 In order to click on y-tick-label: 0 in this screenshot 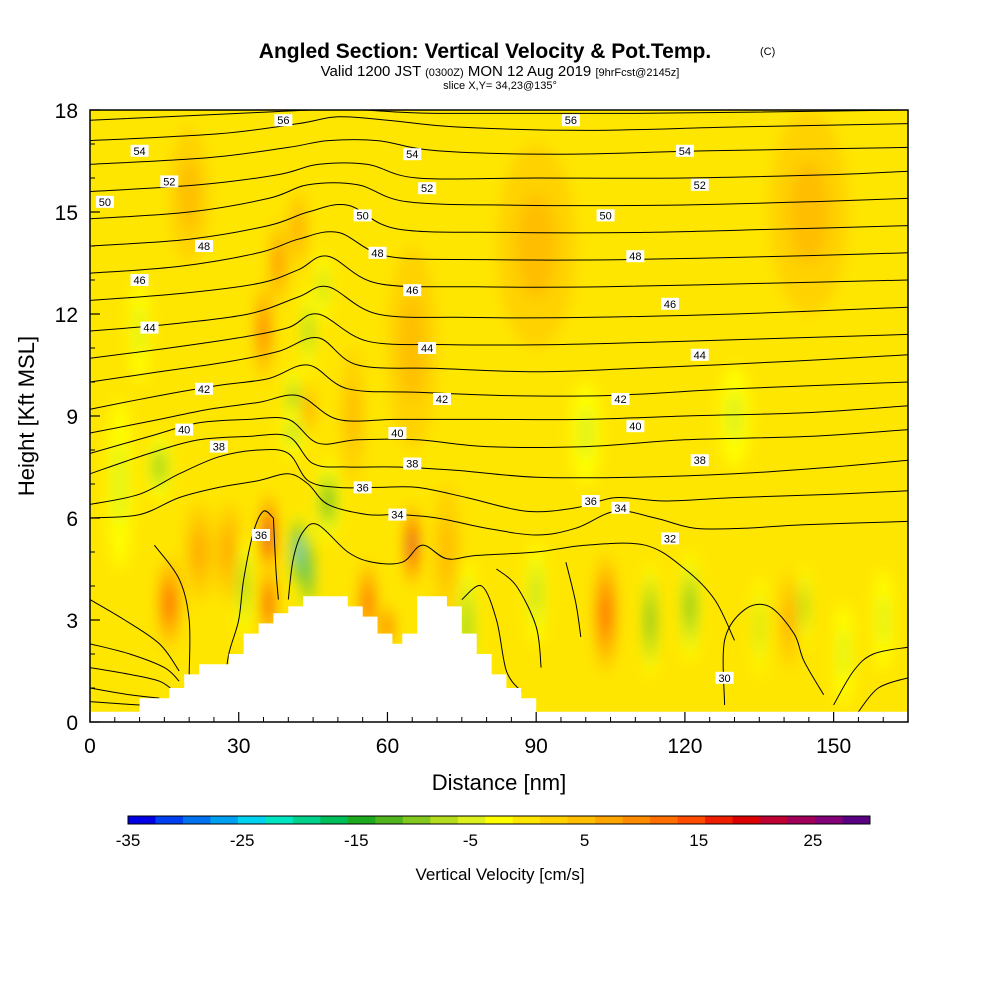, I will do `click(72, 723)`.